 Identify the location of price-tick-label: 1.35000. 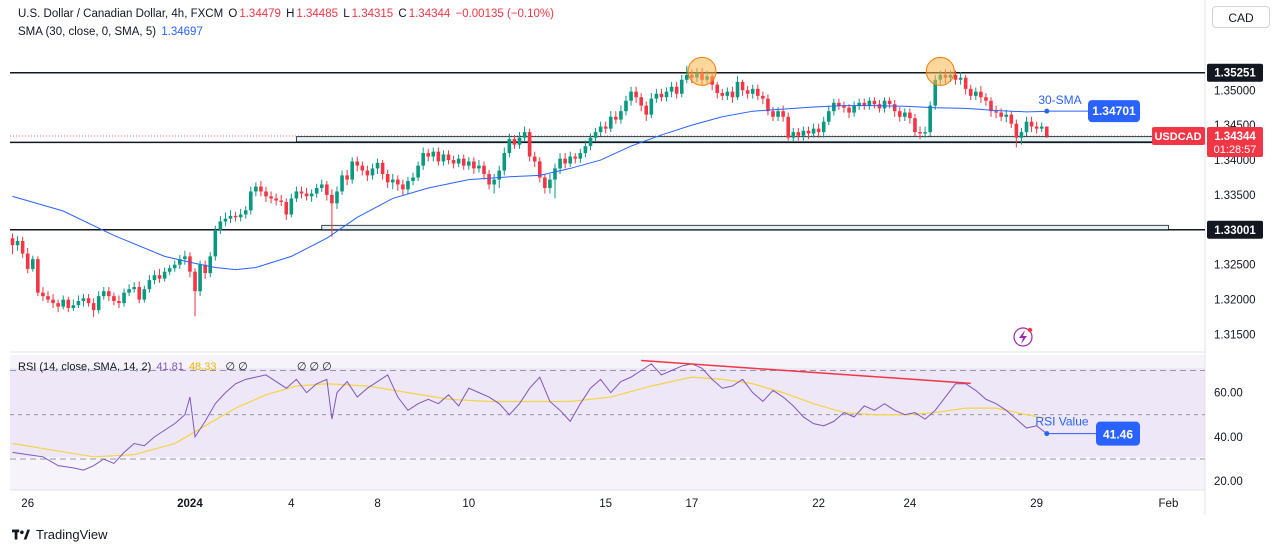
(1235, 91).